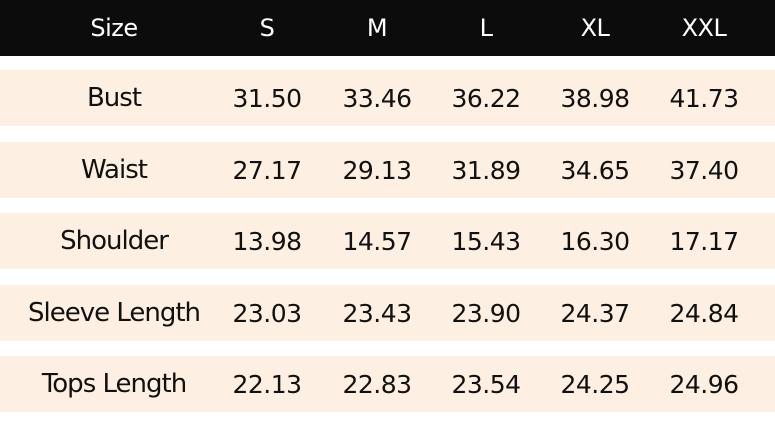  I want to click on row-label: Sleeve Length, so click(114, 313).